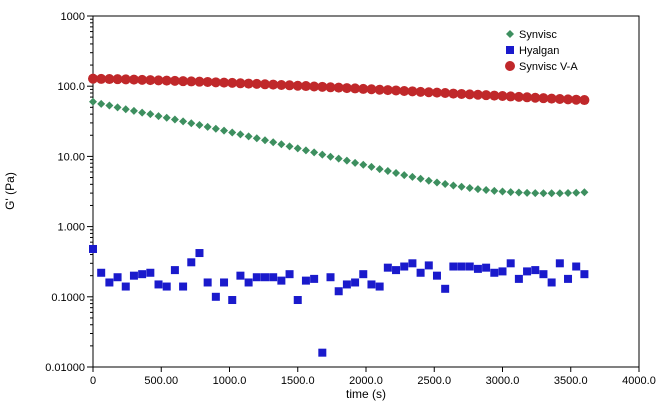 Image resolution: width=662 pixels, height=404 pixels. I want to click on x-tick-label: 0, so click(93, 381).